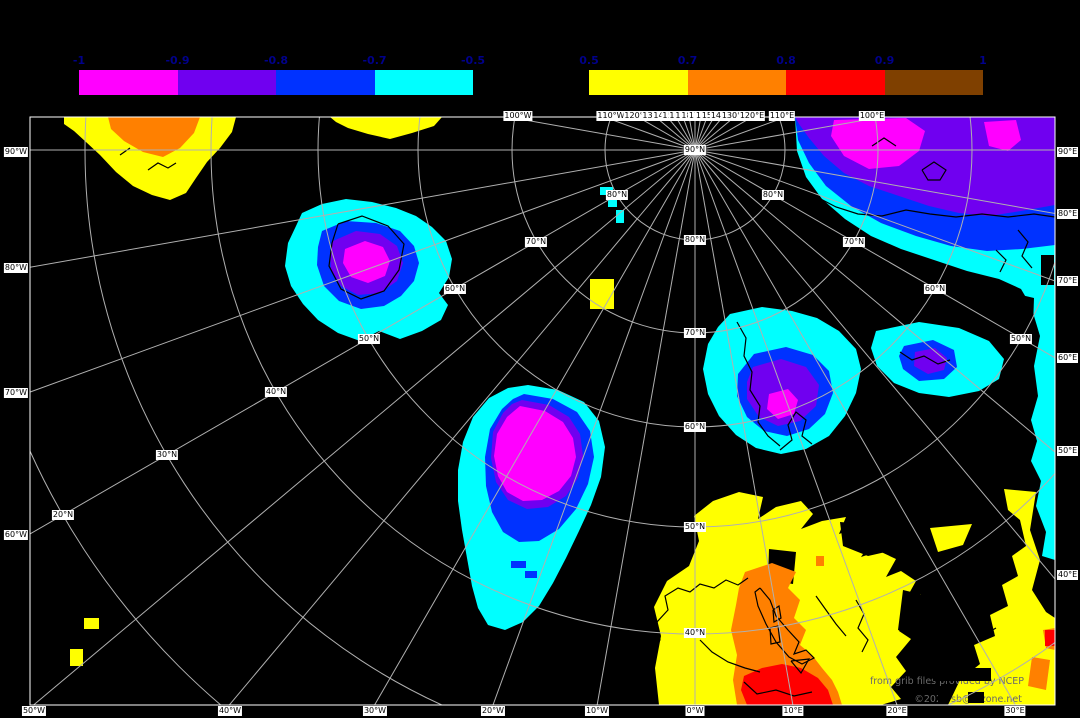 The width and height of the screenshot is (1080, 718). I want to click on edge-label-right: 90°E, so click(1068, 152).